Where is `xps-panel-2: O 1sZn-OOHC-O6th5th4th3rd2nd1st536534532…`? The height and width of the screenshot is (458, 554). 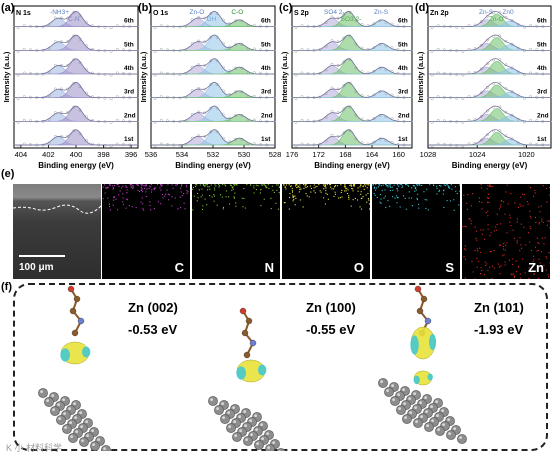
xps-panel-2: O 1sZn-OOHC-O6th5th4th3rd2nd1st536534532… is located at coordinates (210, 87).